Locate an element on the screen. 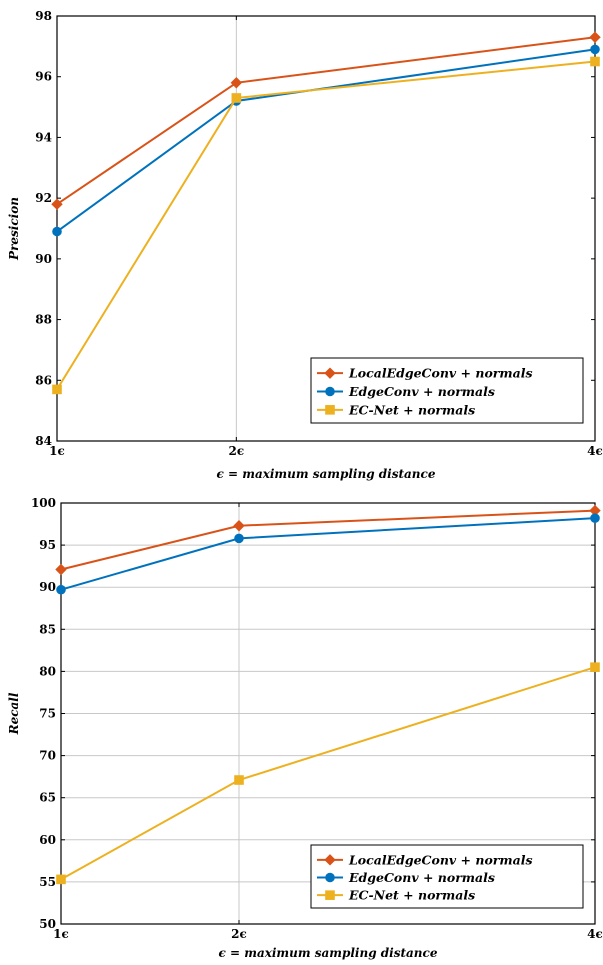 The image size is (603, 965). y-tick-label-0: 50 is located at coordinates (47, 924).